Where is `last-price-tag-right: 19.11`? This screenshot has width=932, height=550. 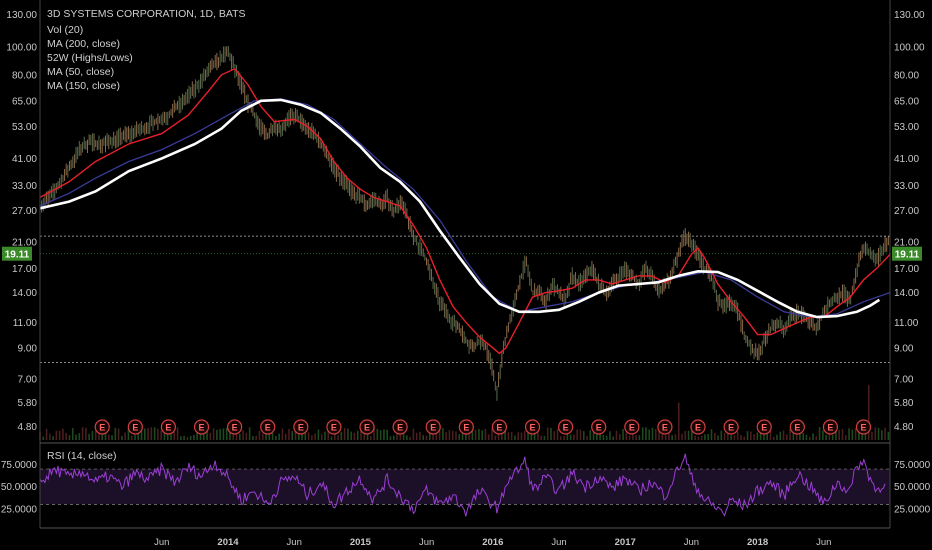 last-price-tag-right: 19.11 is located at coordinates (907, 255).